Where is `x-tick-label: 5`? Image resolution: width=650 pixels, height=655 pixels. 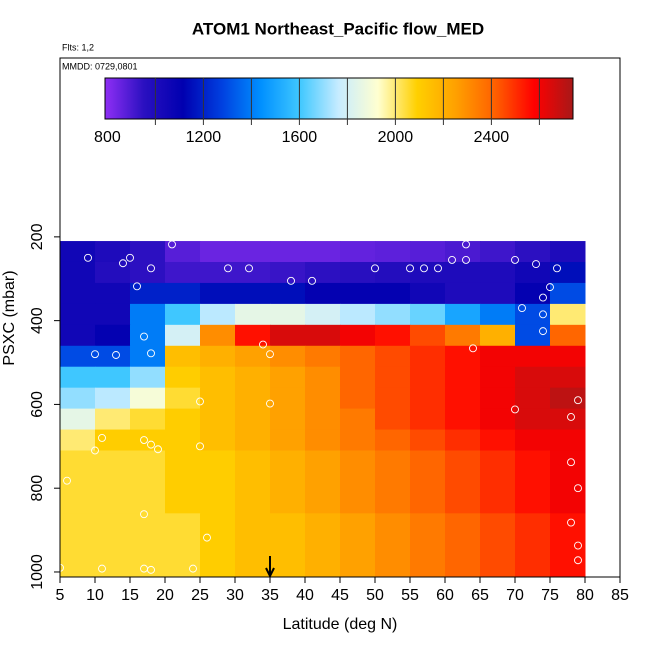
x-tick-label: 5 is located at coordinates (60, 595).